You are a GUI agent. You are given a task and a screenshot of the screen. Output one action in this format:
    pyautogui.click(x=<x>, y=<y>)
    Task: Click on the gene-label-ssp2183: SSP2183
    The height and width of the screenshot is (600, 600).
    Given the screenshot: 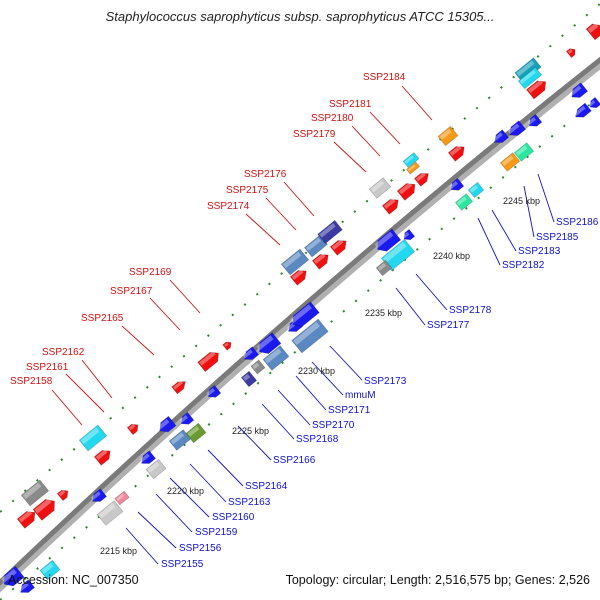 What is the action you would take?
    pyautogui.click(x=539, y=251)
    